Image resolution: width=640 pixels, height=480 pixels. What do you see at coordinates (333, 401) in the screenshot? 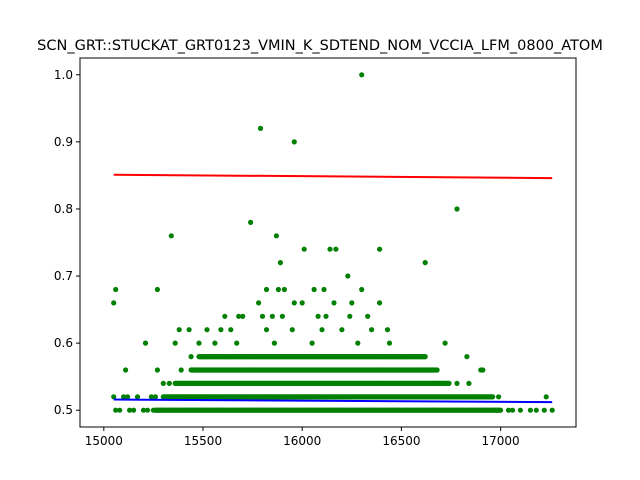
I see `blue-trend-line` at bounding box center [333, 401].